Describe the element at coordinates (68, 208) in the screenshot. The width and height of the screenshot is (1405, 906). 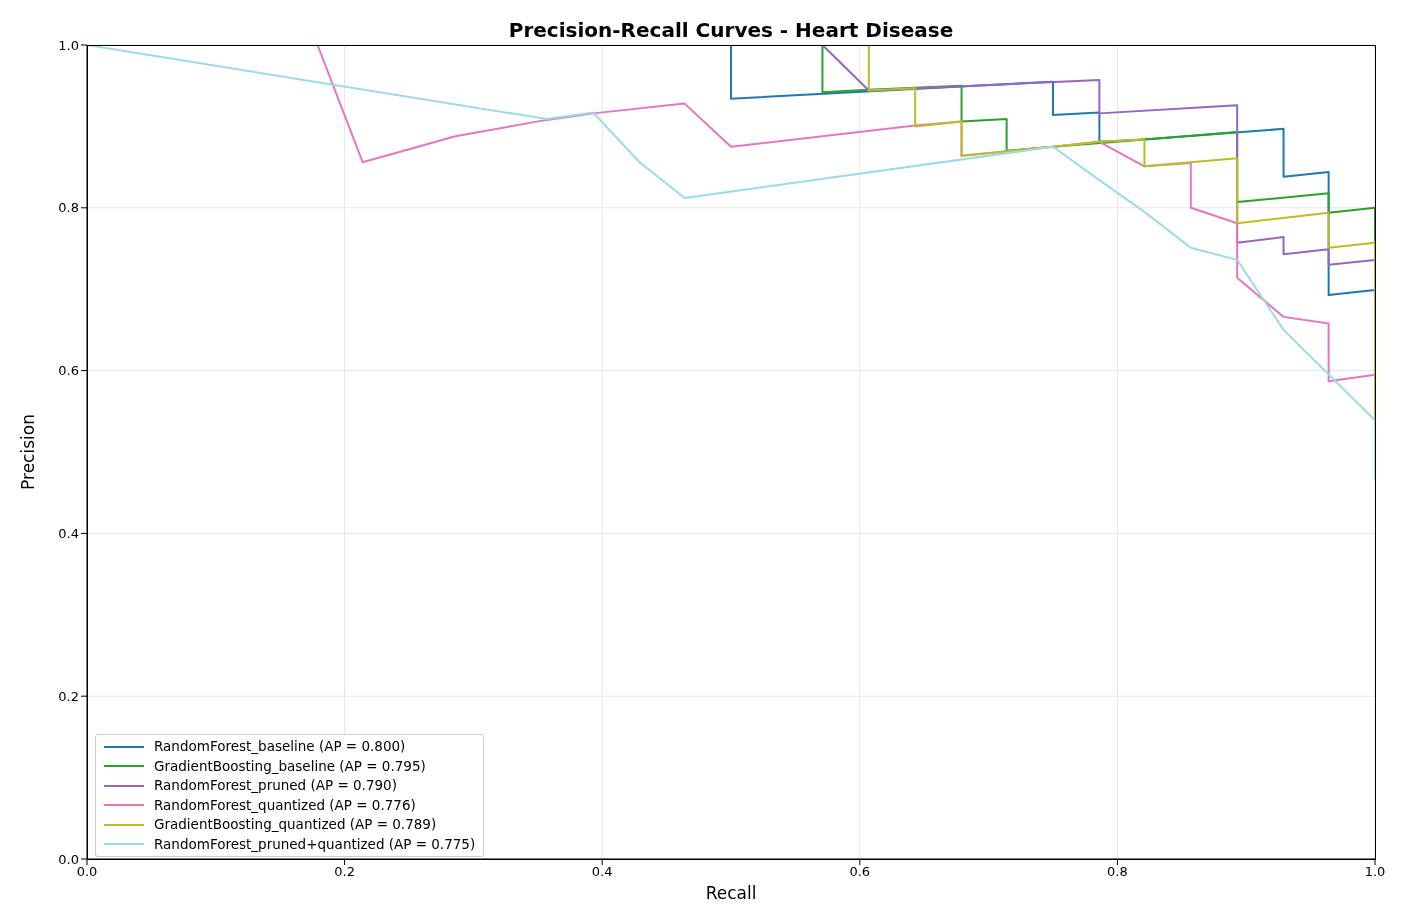
I see `y-tick-label: 0.8` at that location.